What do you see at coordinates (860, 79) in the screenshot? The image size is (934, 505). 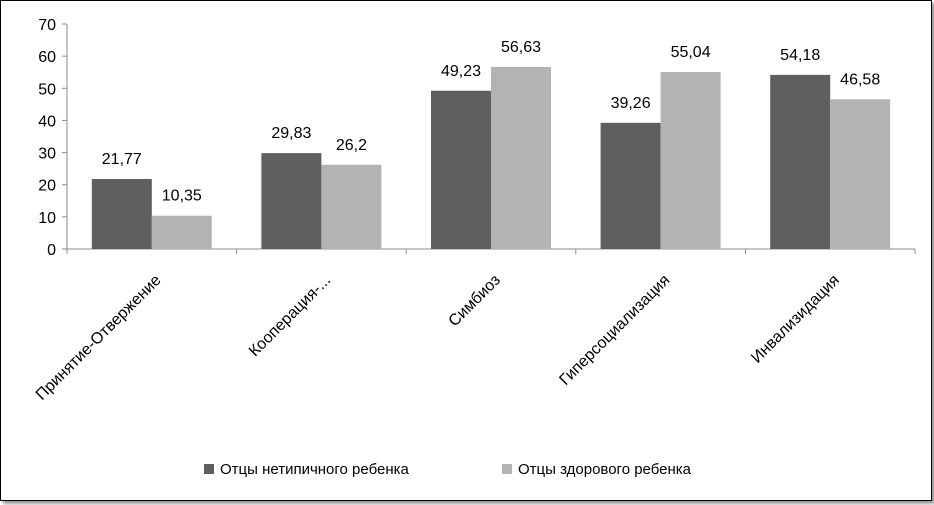 I see `data-label: 46,58` at bounding box center [860, 79].